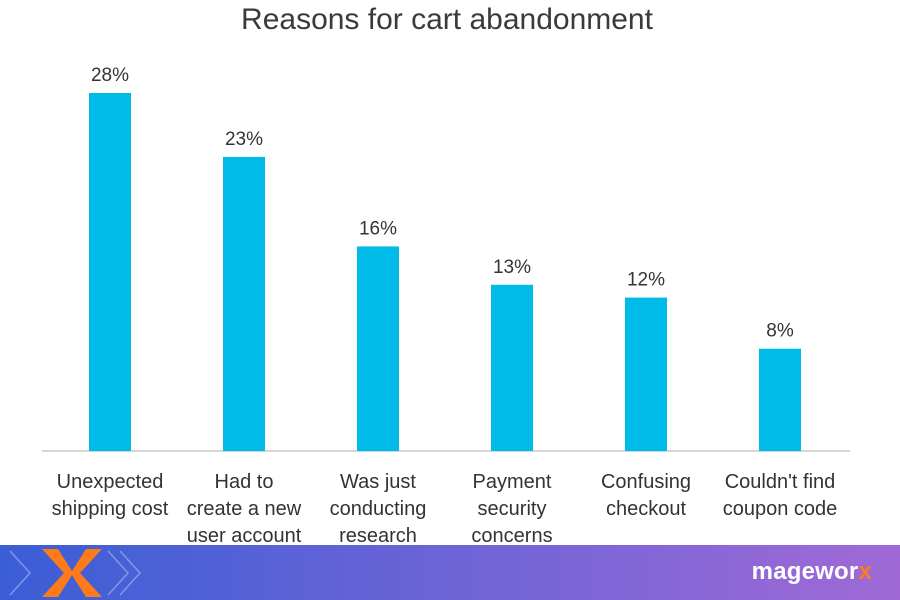 The height and width of the screenshot is (600, 900). What do you see at coordinates (110, 495) in the screenshot?
I see `category-label: Unexpected shipping cost` at bounding box center [110, 495].